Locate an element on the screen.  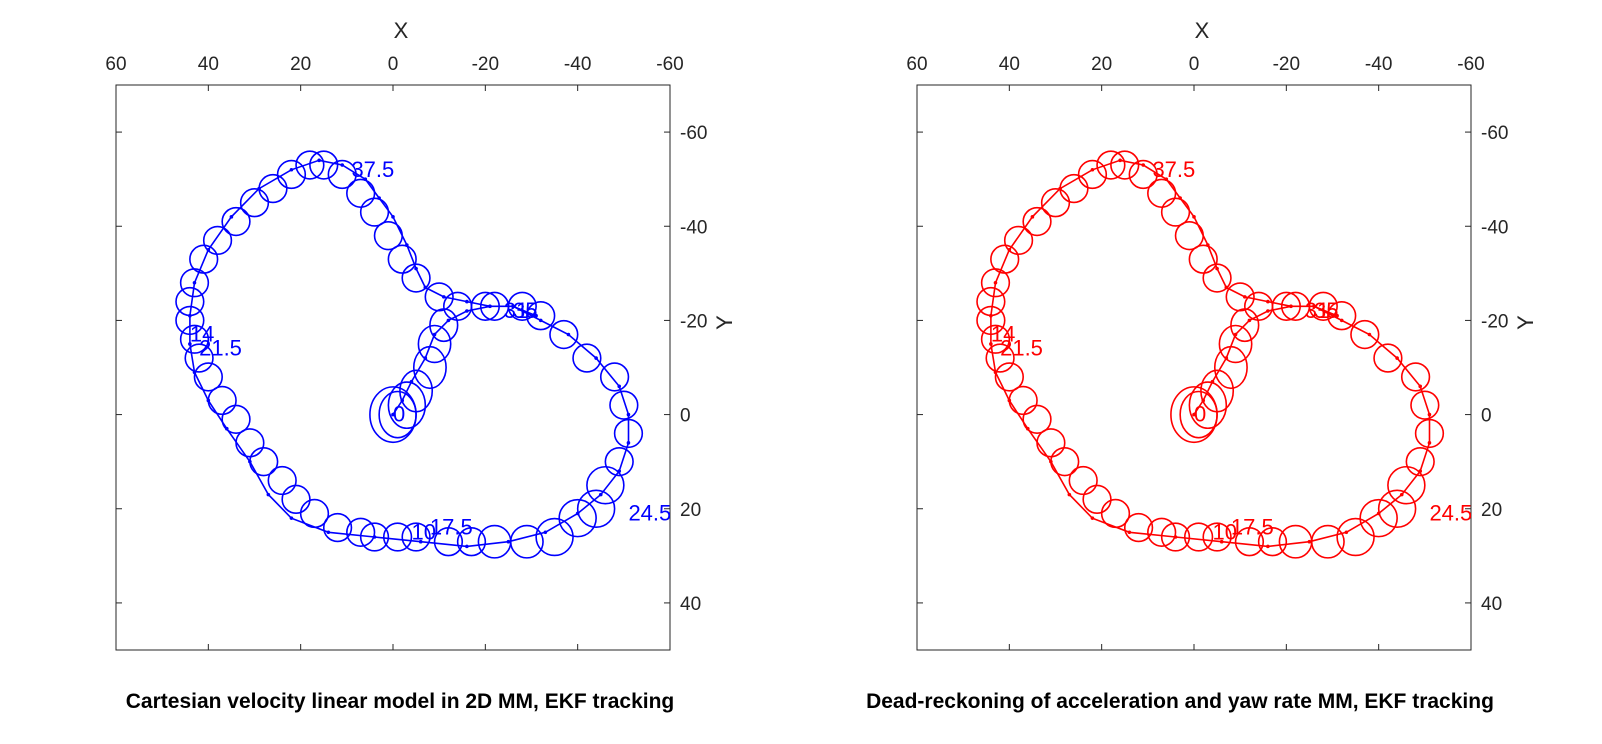
y-axis-label: Y is located at coordinates (724, 322).